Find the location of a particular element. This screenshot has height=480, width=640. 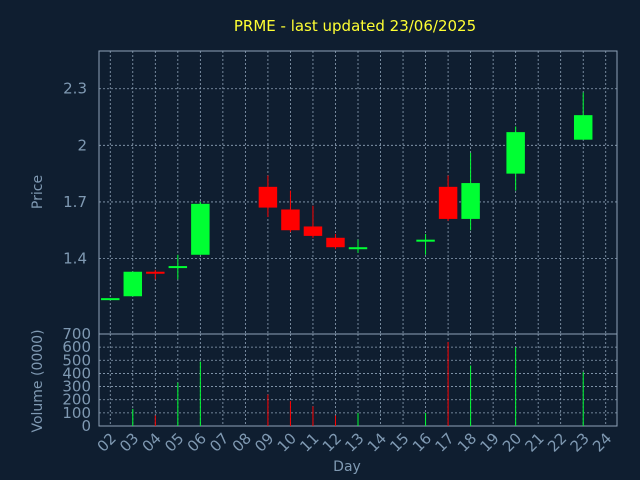

volume-tick-label: 600 is located at coordinates (76, 347).